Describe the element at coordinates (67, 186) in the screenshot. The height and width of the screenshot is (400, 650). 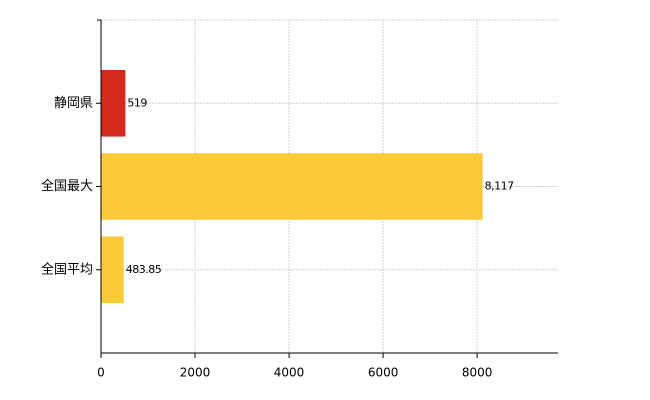
I see `y-tick-label: 全国最大` at that location.